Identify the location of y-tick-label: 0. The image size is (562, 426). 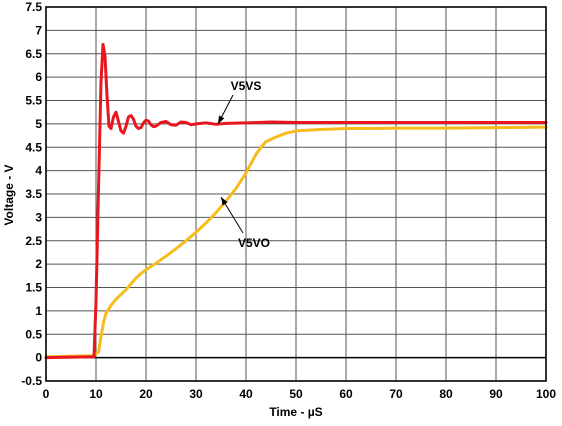
(38, 358).